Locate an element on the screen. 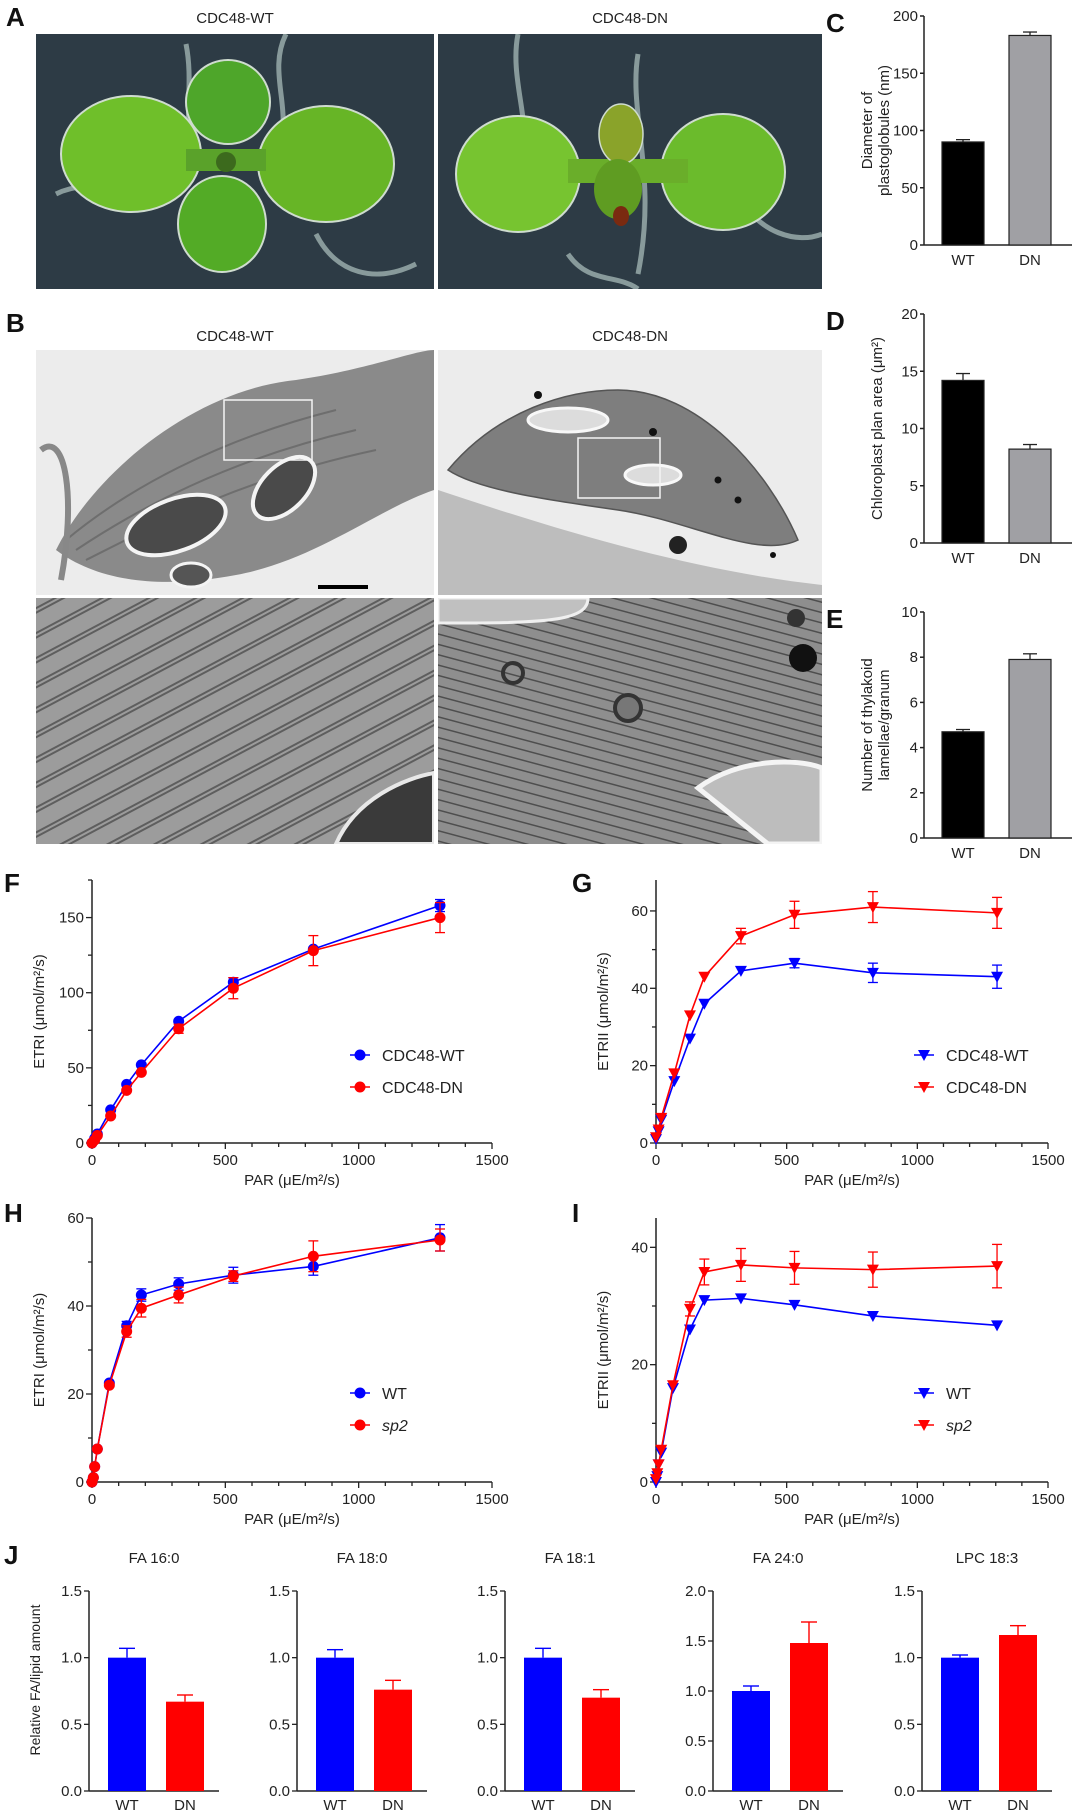 This screenshot has height=1817, width=1080. panel-letter-h: H is located at coordinates (13, 1213).